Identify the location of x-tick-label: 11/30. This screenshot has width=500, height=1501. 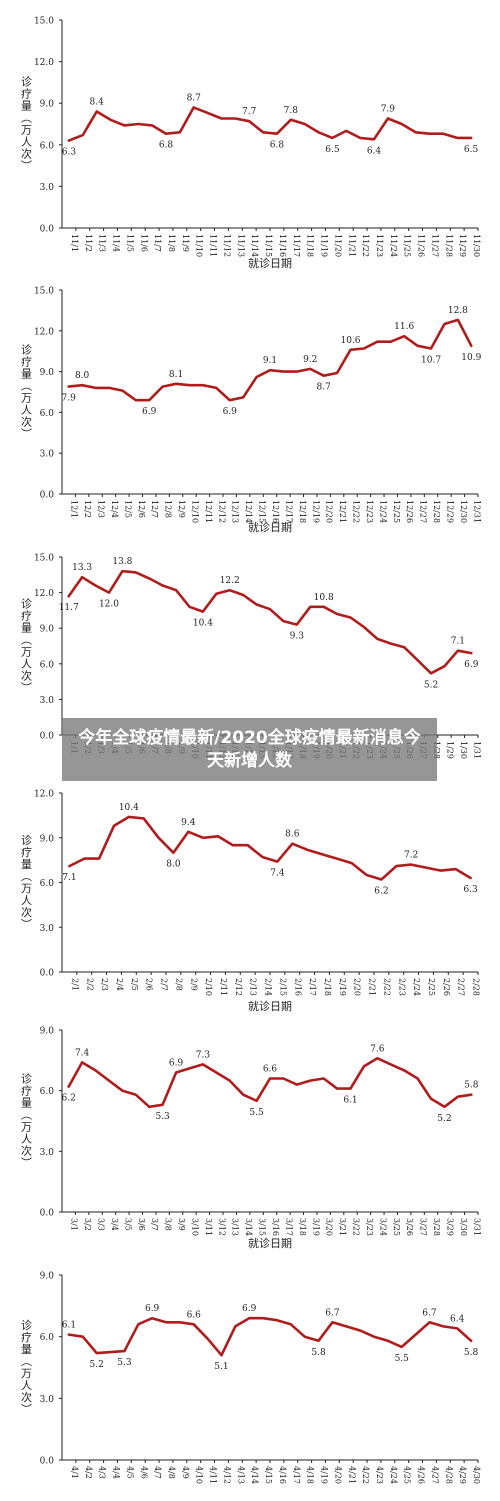
(476, 245).